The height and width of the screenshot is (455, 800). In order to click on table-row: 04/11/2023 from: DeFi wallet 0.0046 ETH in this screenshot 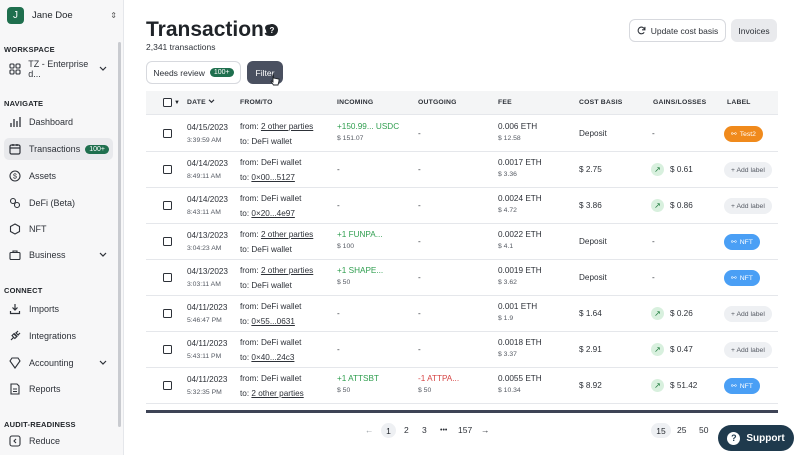, I will do `click(462, 407)`.